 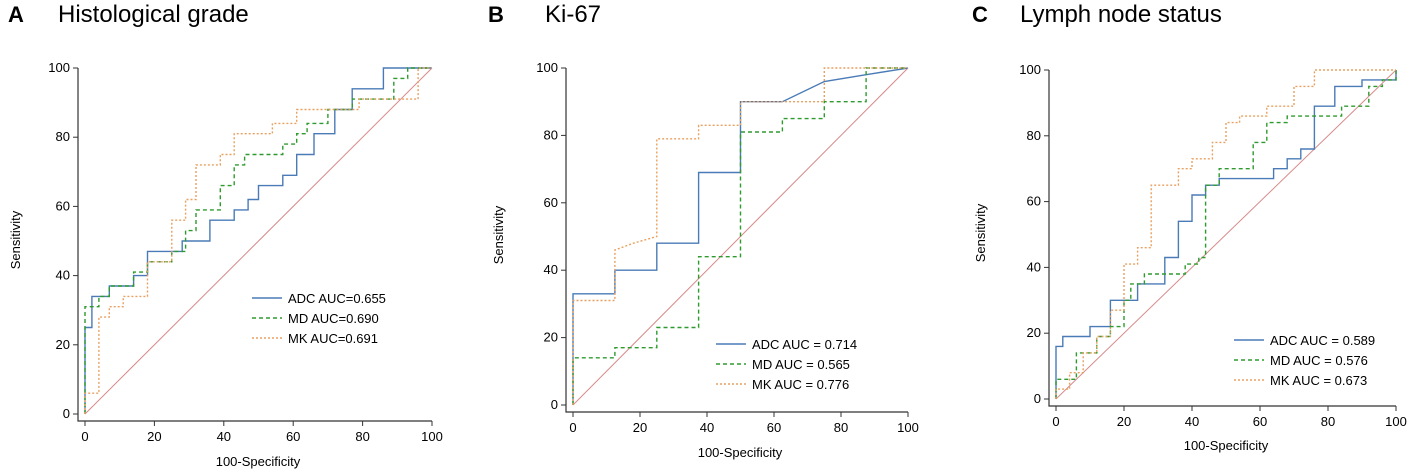 I want to click on panel-letter: C, so click(x=980, y=14).